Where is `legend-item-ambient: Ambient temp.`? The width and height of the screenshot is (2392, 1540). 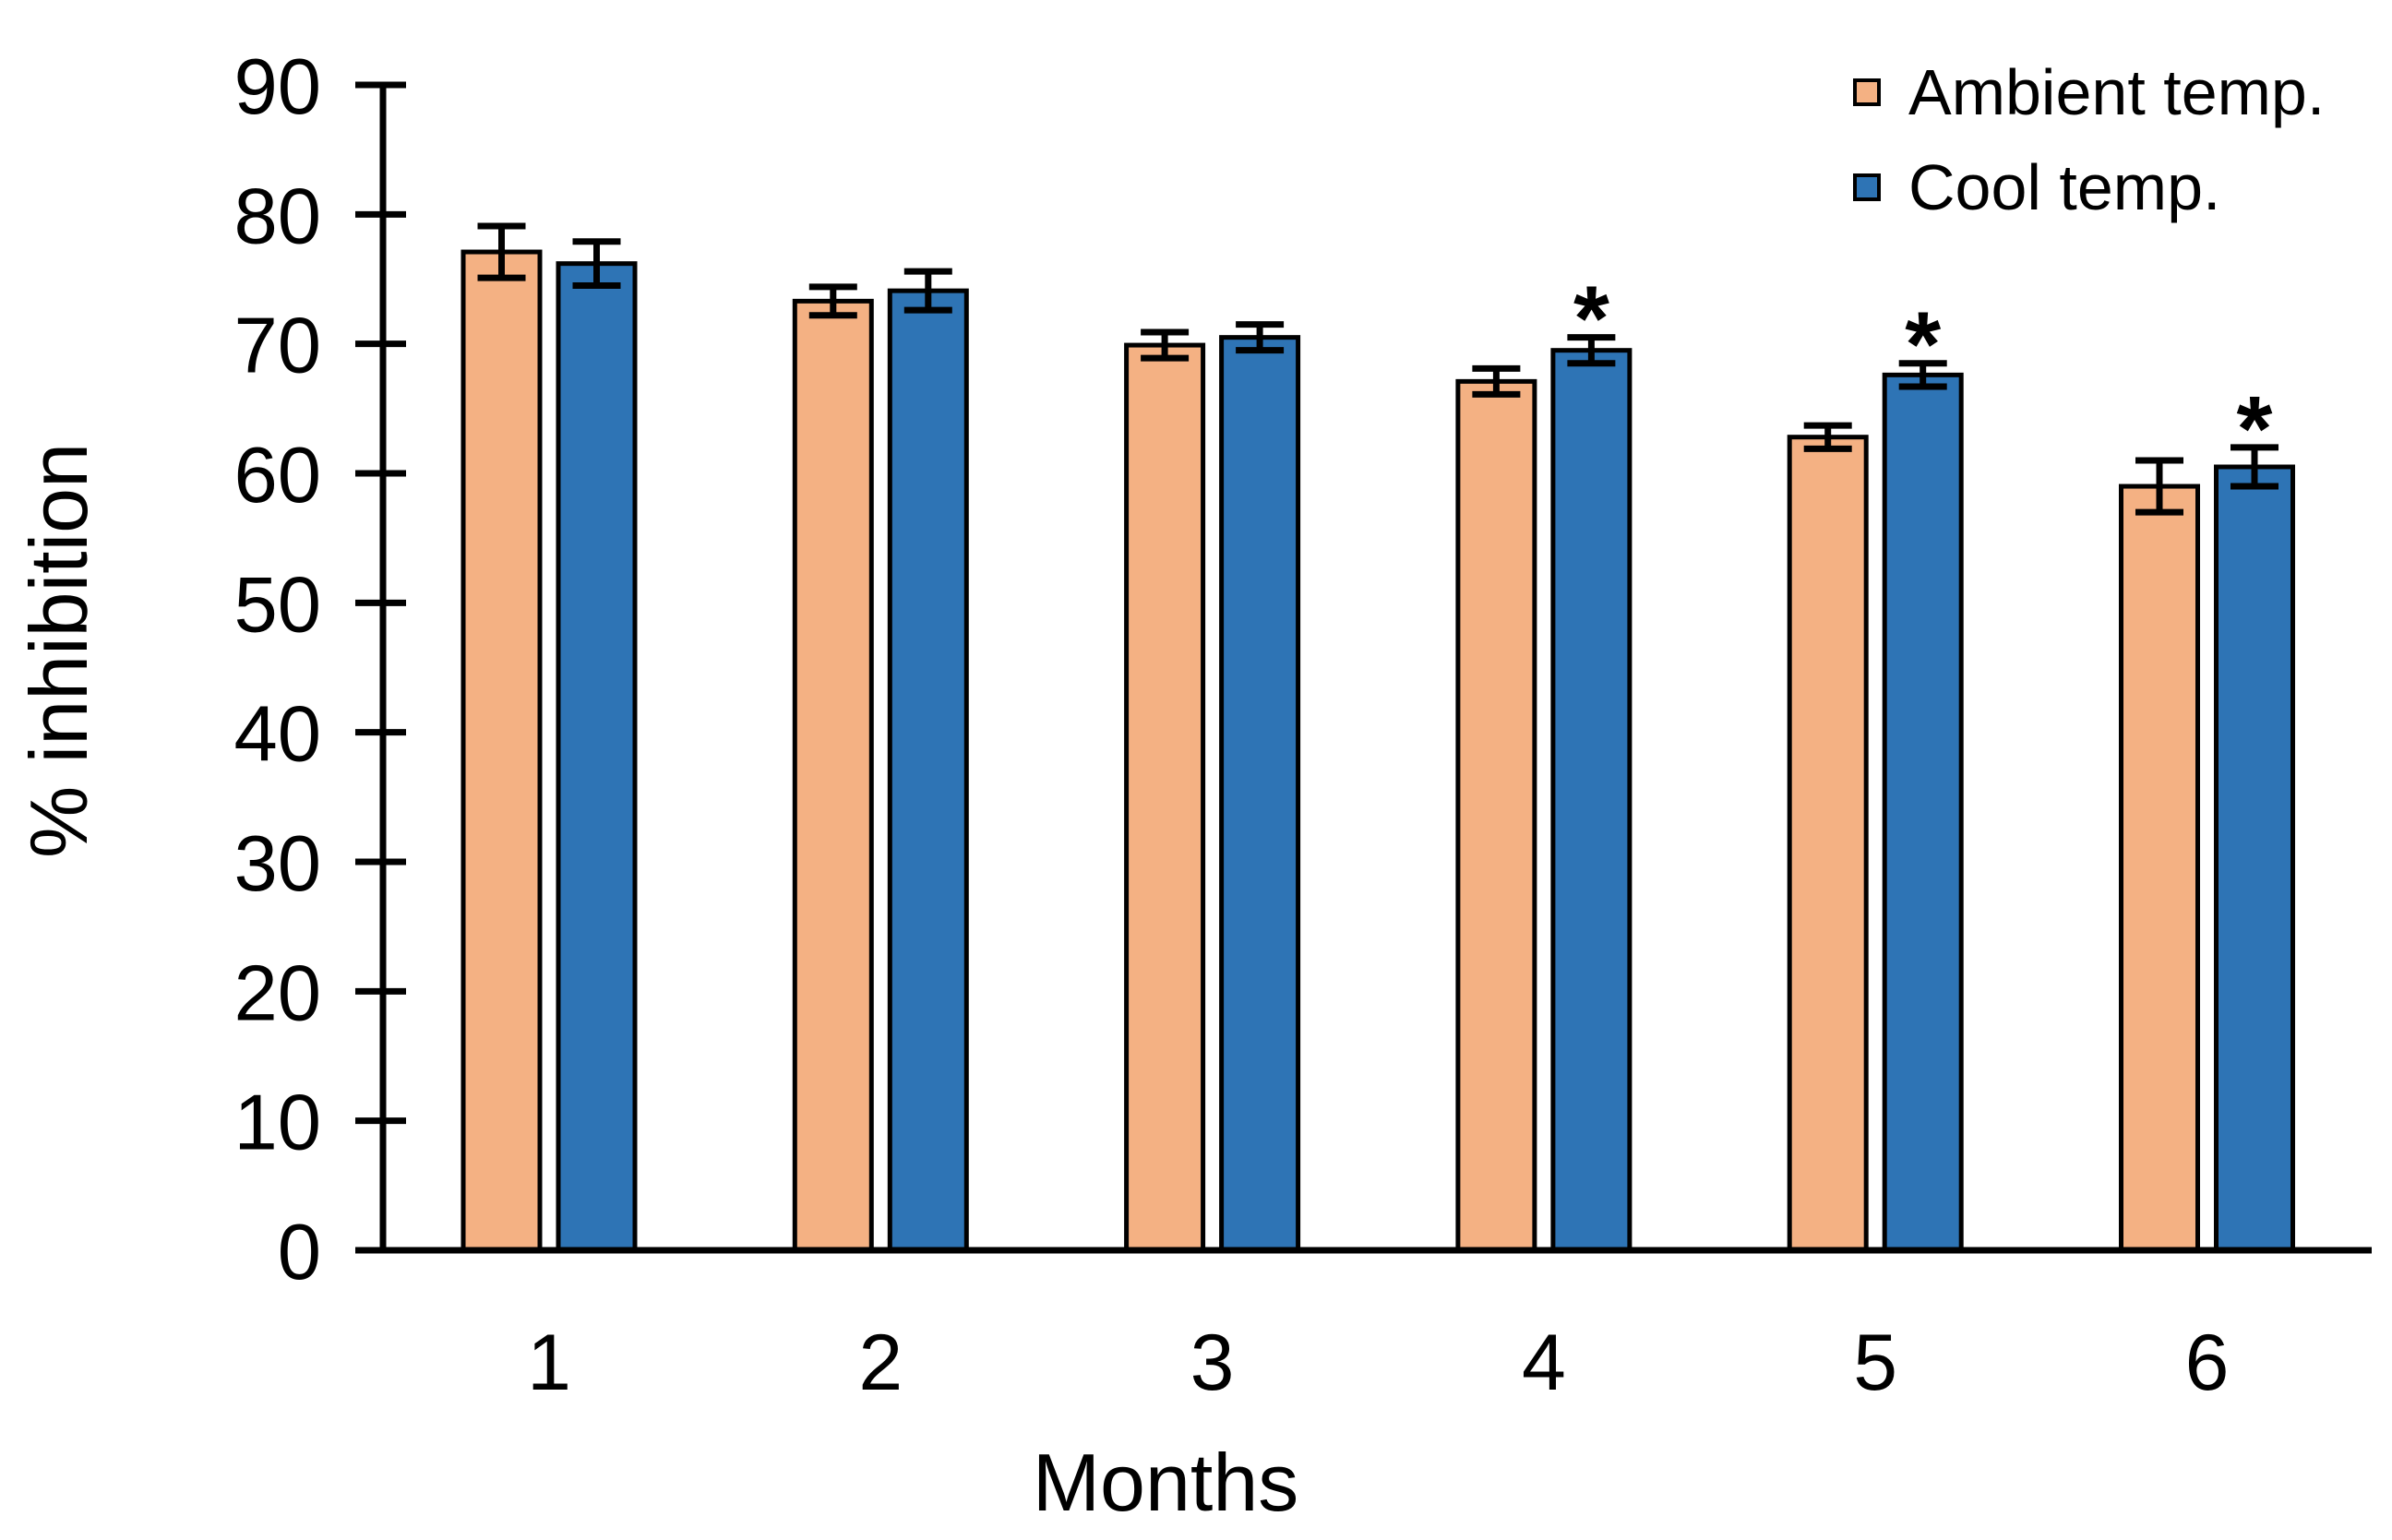 legend-item-ambient: Ambient temp. is located at coordinates (2089, 92).